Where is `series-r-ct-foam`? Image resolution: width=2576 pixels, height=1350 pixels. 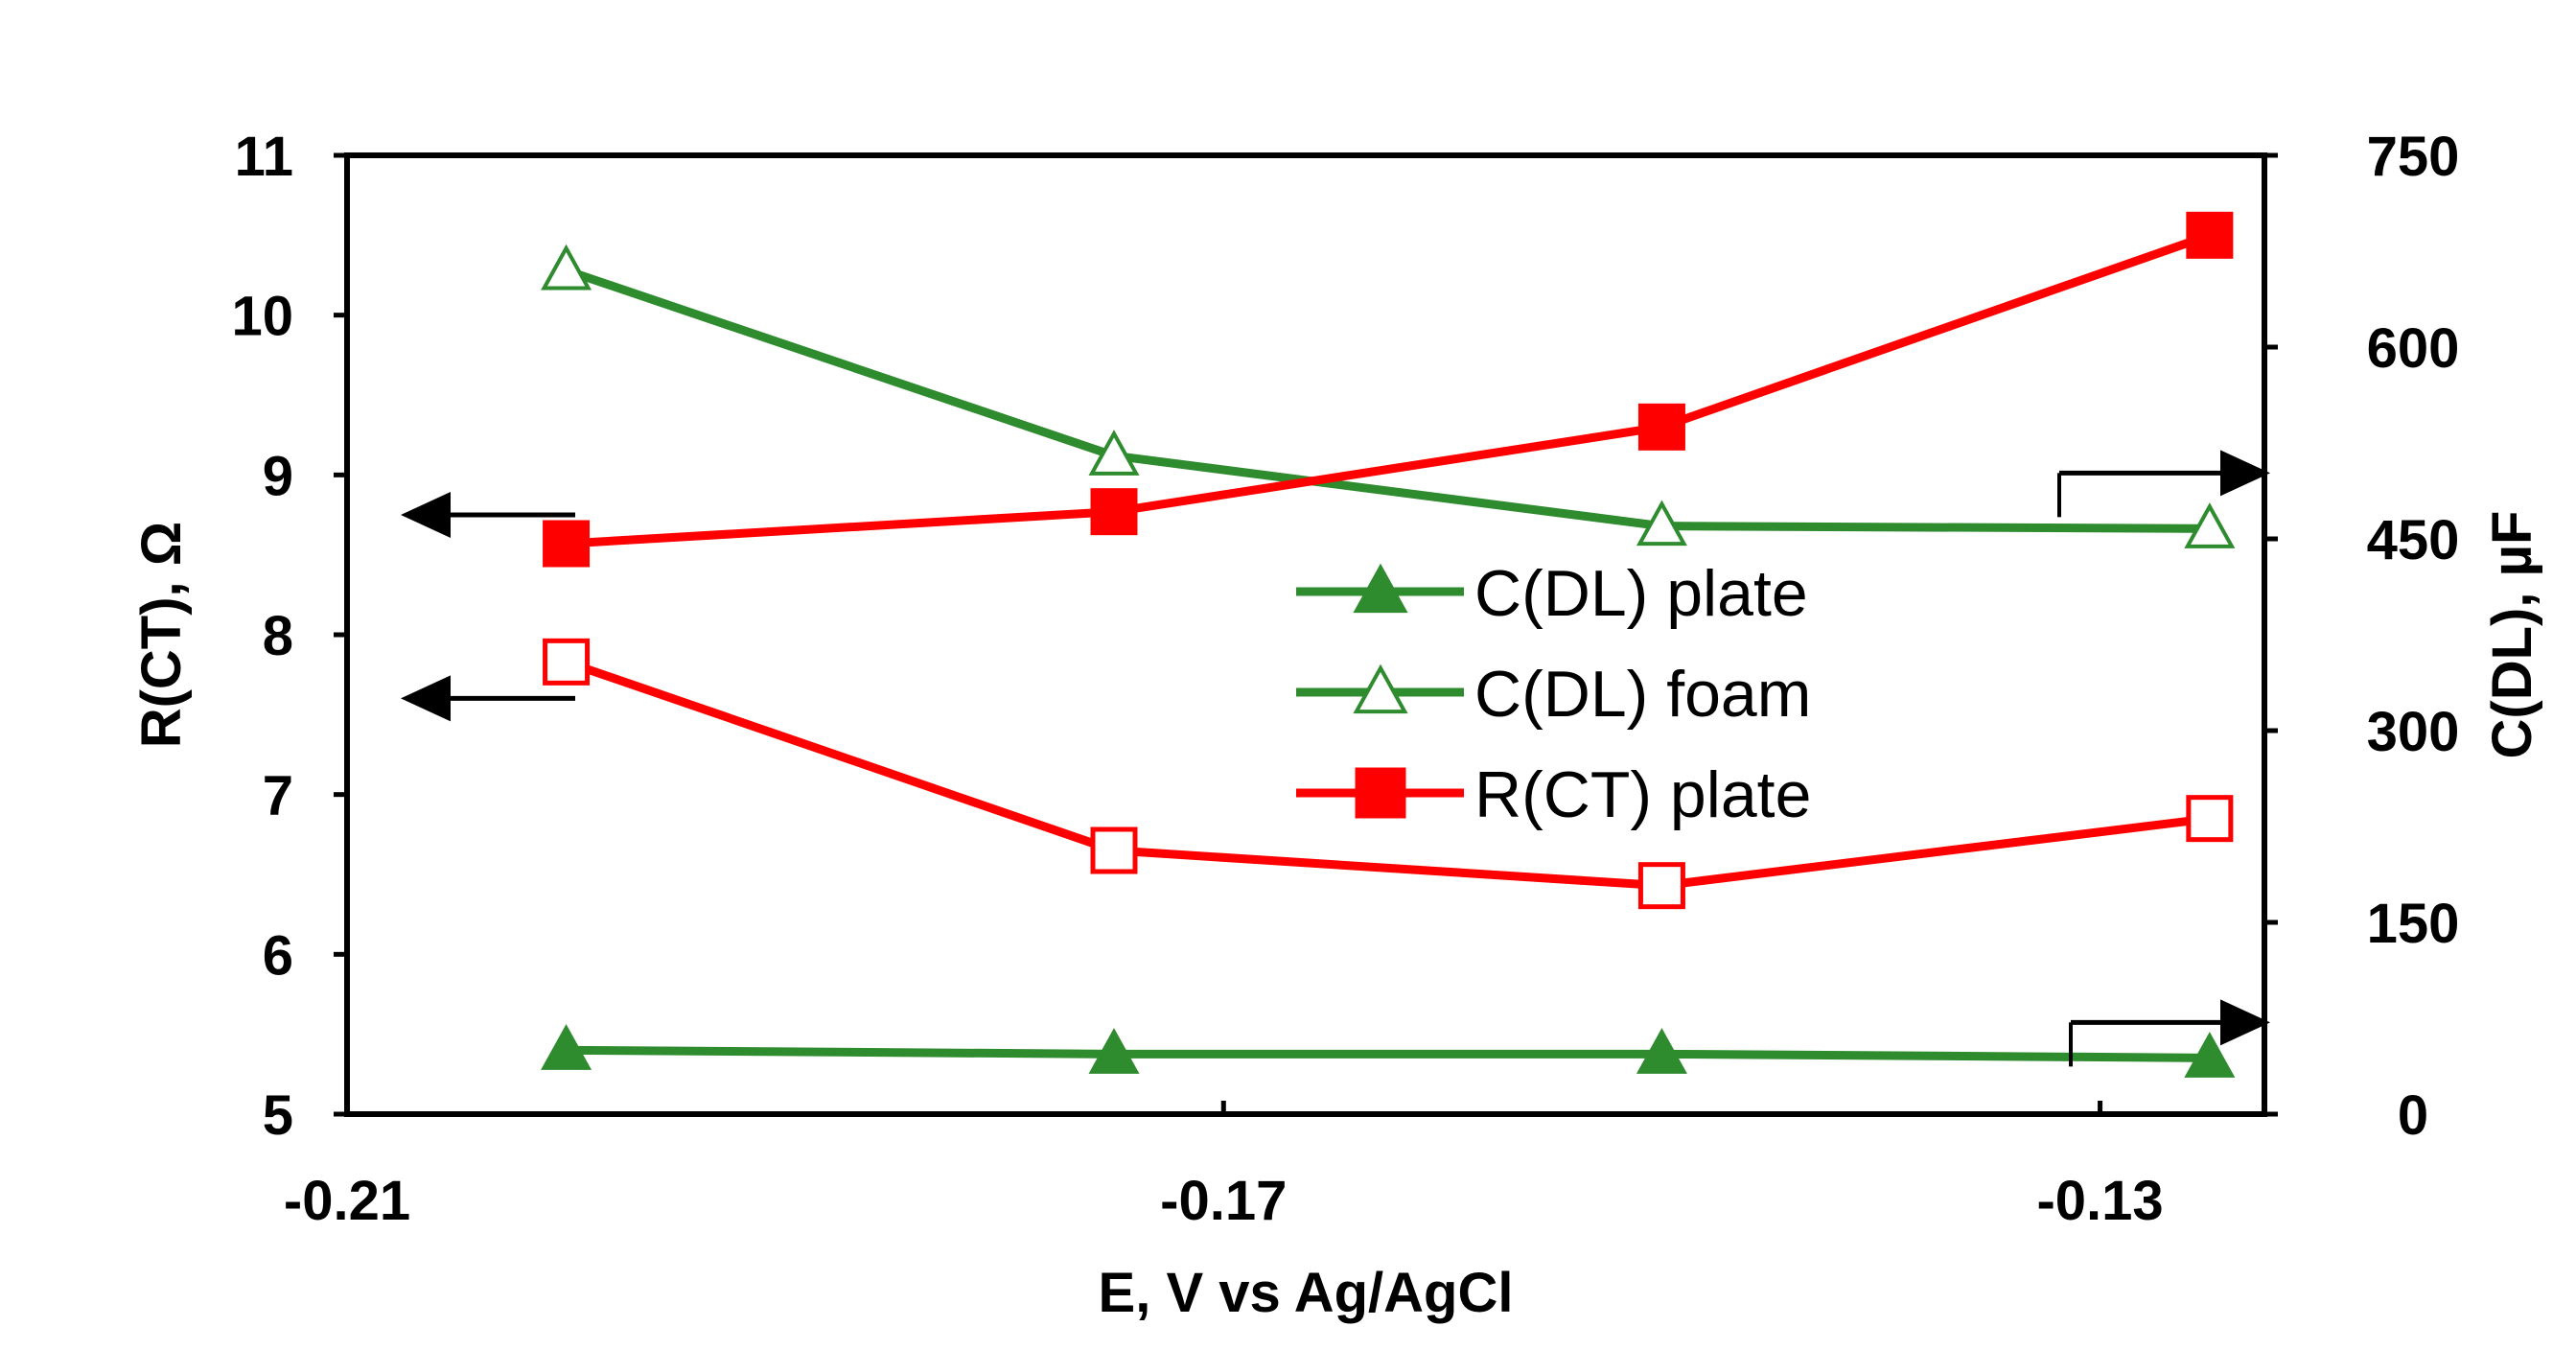
series-r-ct-foam is located at coordinates (1389, 774).